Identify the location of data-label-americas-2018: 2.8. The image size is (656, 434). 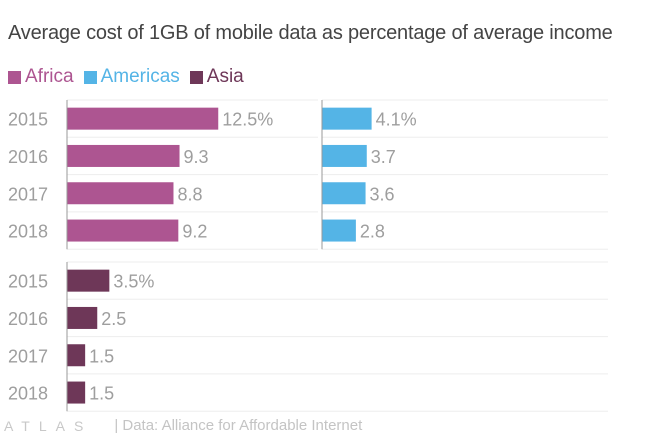
(372, 232).